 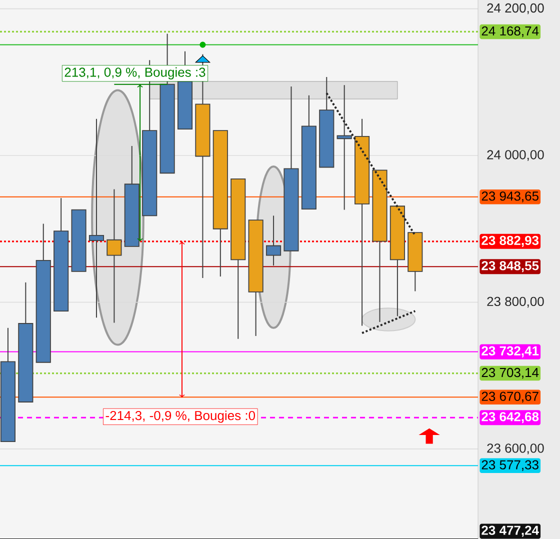 What do you see at coordinates (510, 352) in the screenshot?
I see `ref-line-label: 23 732,41` at bounding box center [510, 352].